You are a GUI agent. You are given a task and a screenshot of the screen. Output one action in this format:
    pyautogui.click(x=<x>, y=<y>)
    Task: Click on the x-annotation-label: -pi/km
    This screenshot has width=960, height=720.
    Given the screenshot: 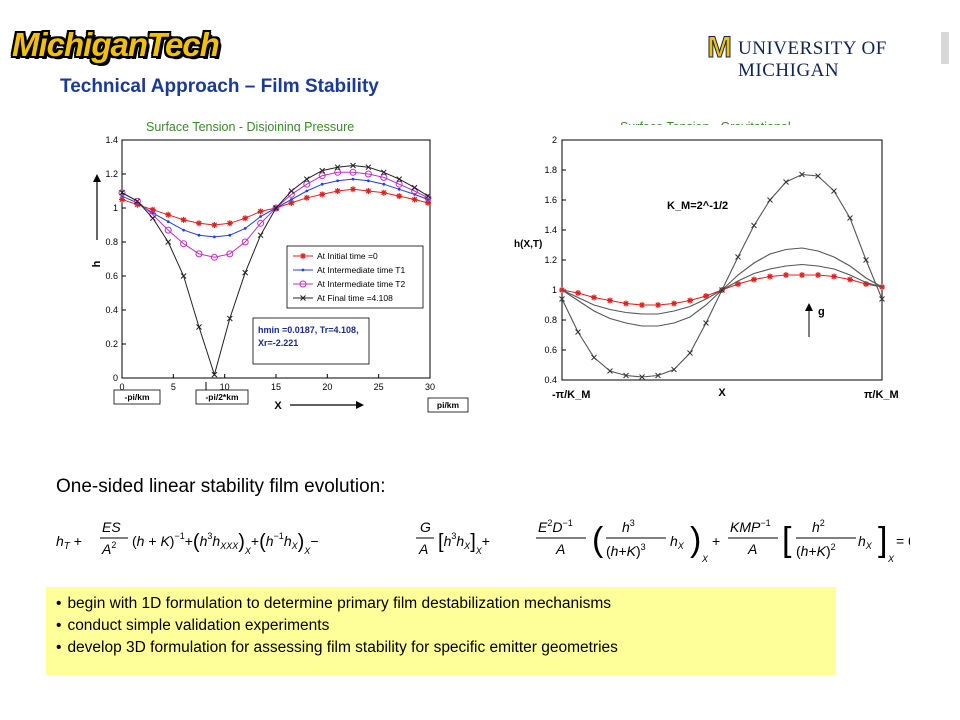 What is the action you would take?
    pyautogui.click(x=136, y=397)
    